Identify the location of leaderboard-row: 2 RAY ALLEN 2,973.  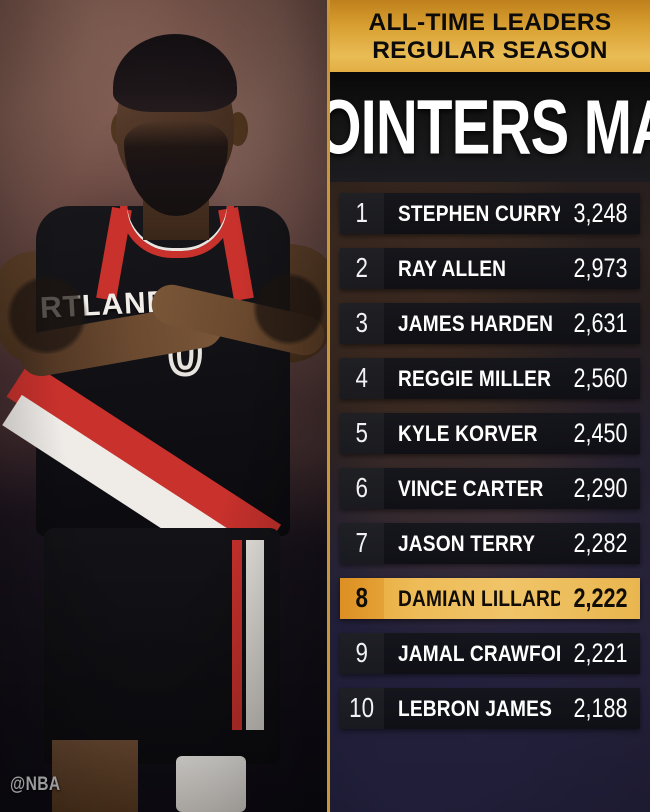
(490, 268).